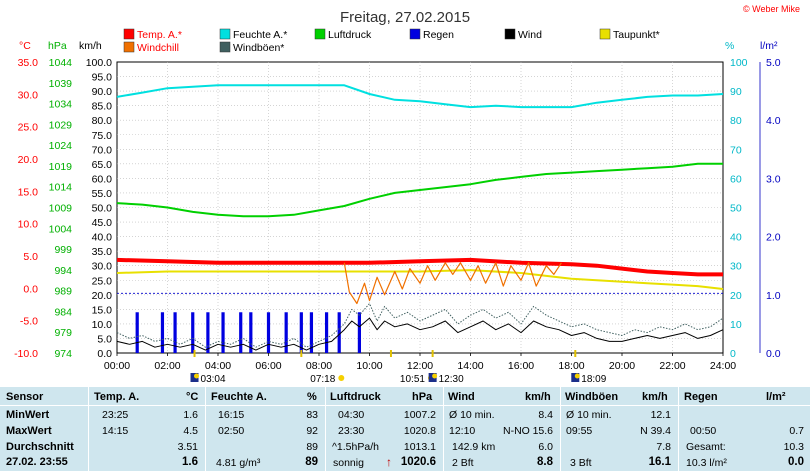 The width and height of the screenshot is (810, 471). I want to click on hum-max-value: 92, so click(312, 431).